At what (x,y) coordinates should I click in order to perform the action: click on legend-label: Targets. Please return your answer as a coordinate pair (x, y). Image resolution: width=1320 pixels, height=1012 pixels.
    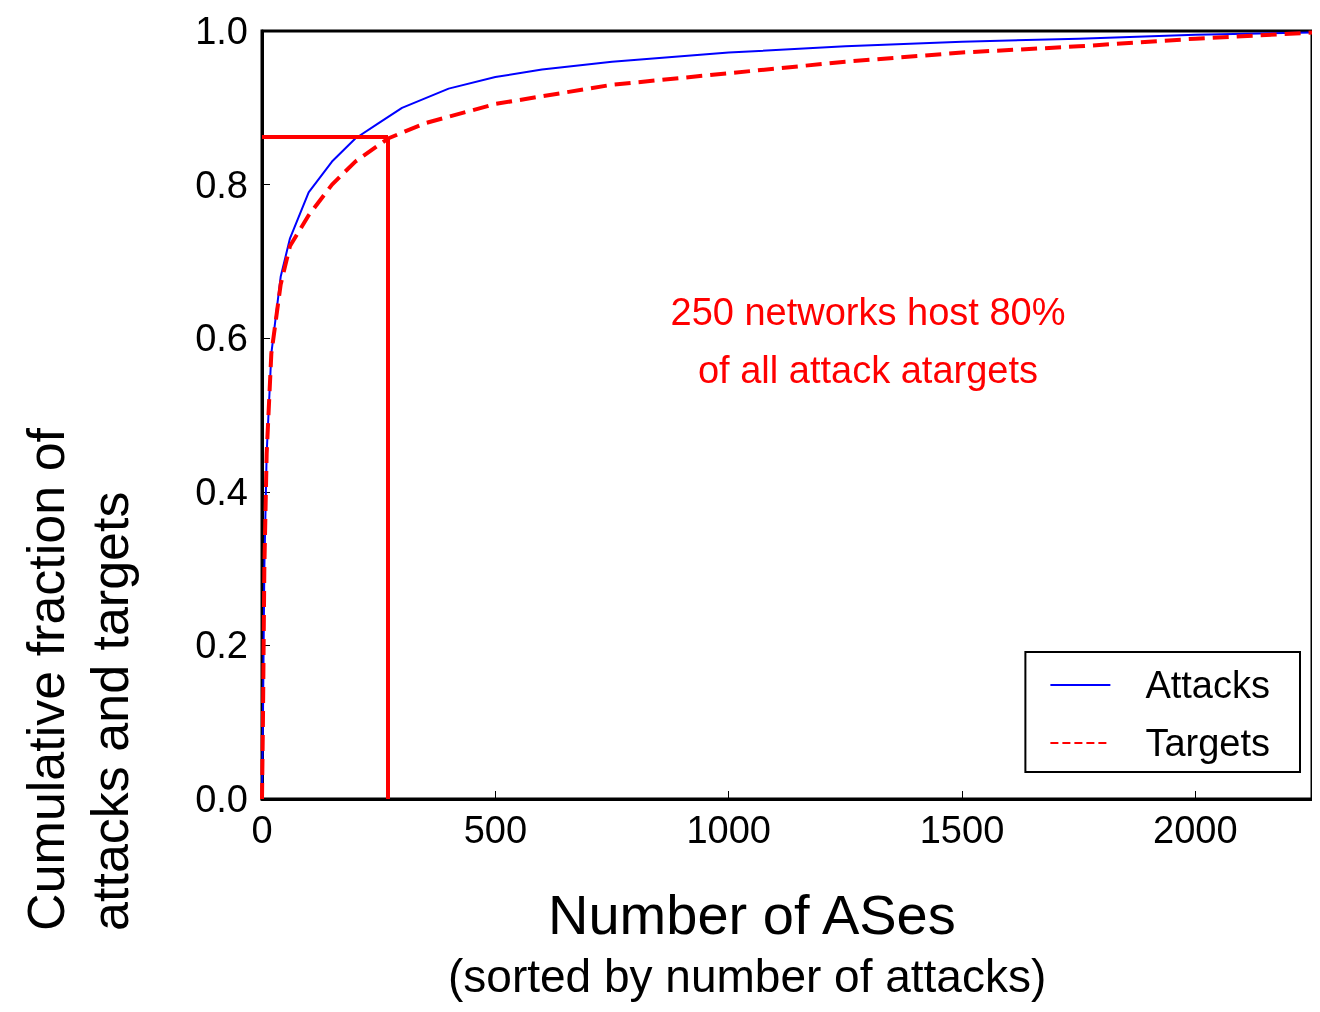
    Looking at the image, I should click on (1208, 743).